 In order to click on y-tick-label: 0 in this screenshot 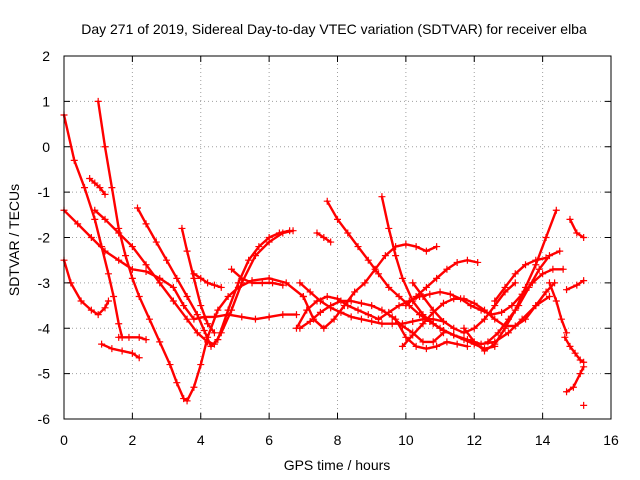, I will do `click(46, 147)`.